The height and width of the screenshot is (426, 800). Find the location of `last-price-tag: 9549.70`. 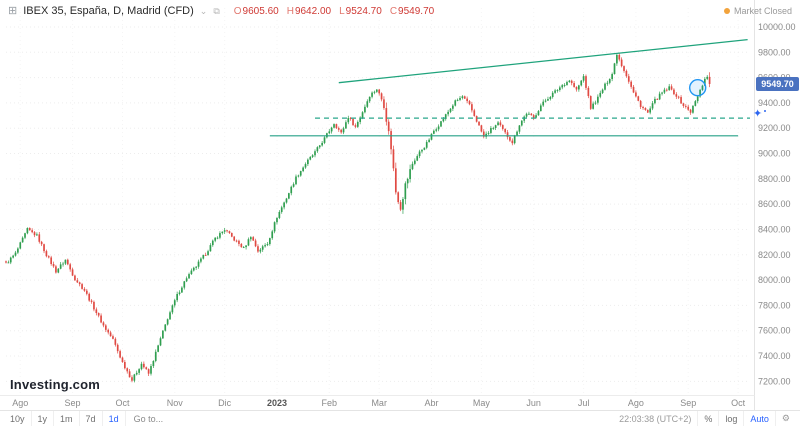

last-price-tag: 9549.70 is located at coordinates (777, 84).